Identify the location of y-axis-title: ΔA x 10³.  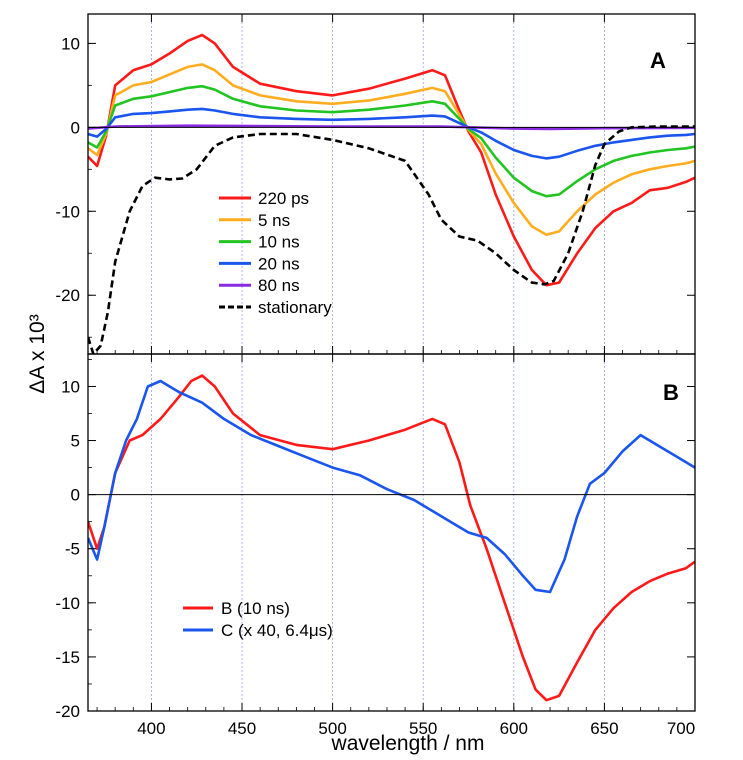
(37, 353).